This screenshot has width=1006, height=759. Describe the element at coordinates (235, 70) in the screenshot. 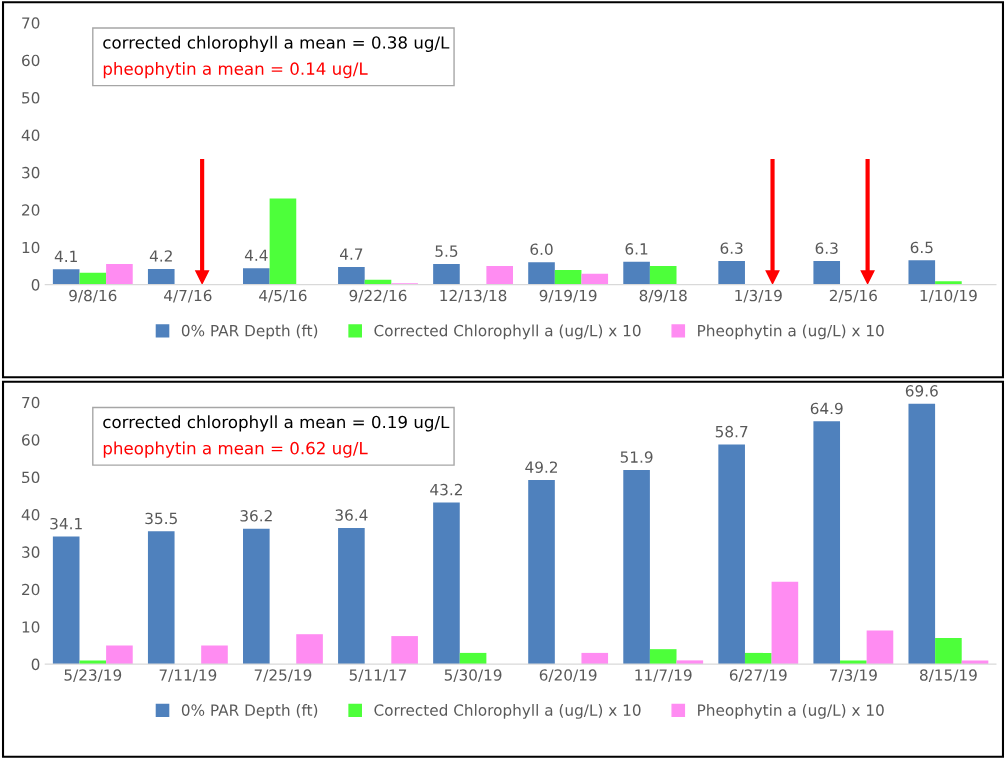

I see `annotation: pheophytin a mean = 0.14 ug/L` at that location.